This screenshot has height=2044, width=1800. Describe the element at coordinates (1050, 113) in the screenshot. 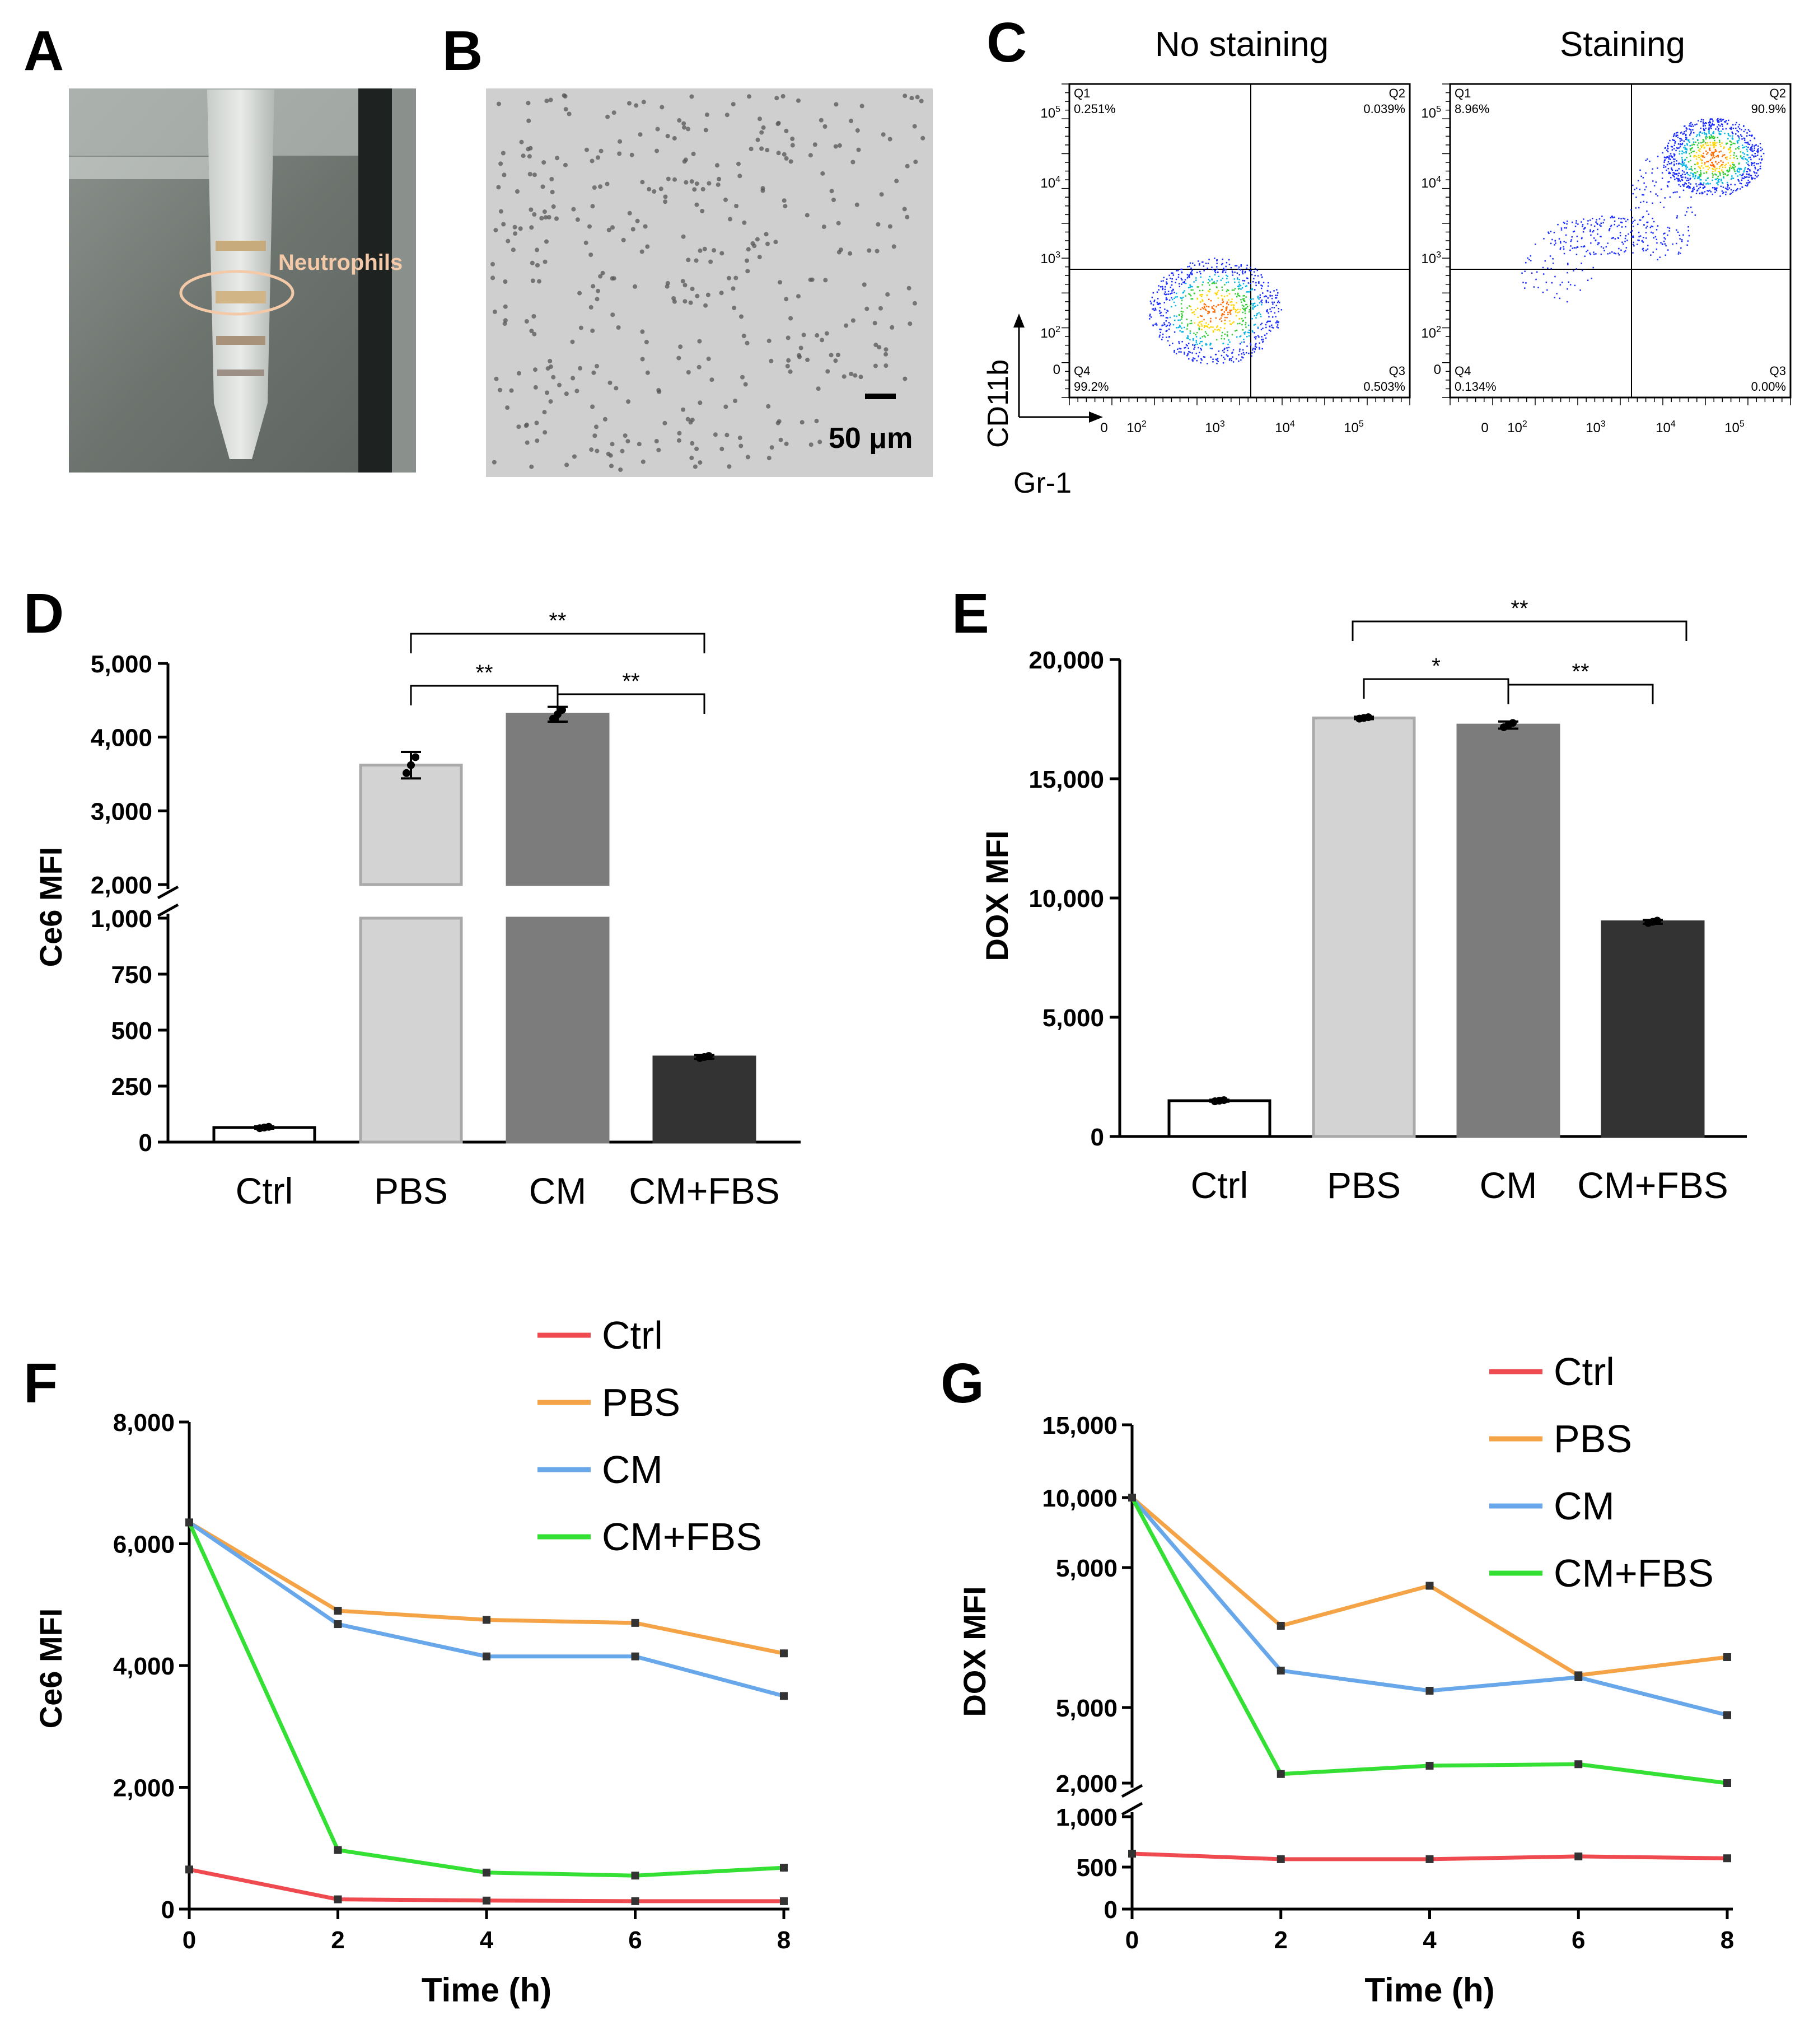

I see `y-tick-label: 105` at that location.